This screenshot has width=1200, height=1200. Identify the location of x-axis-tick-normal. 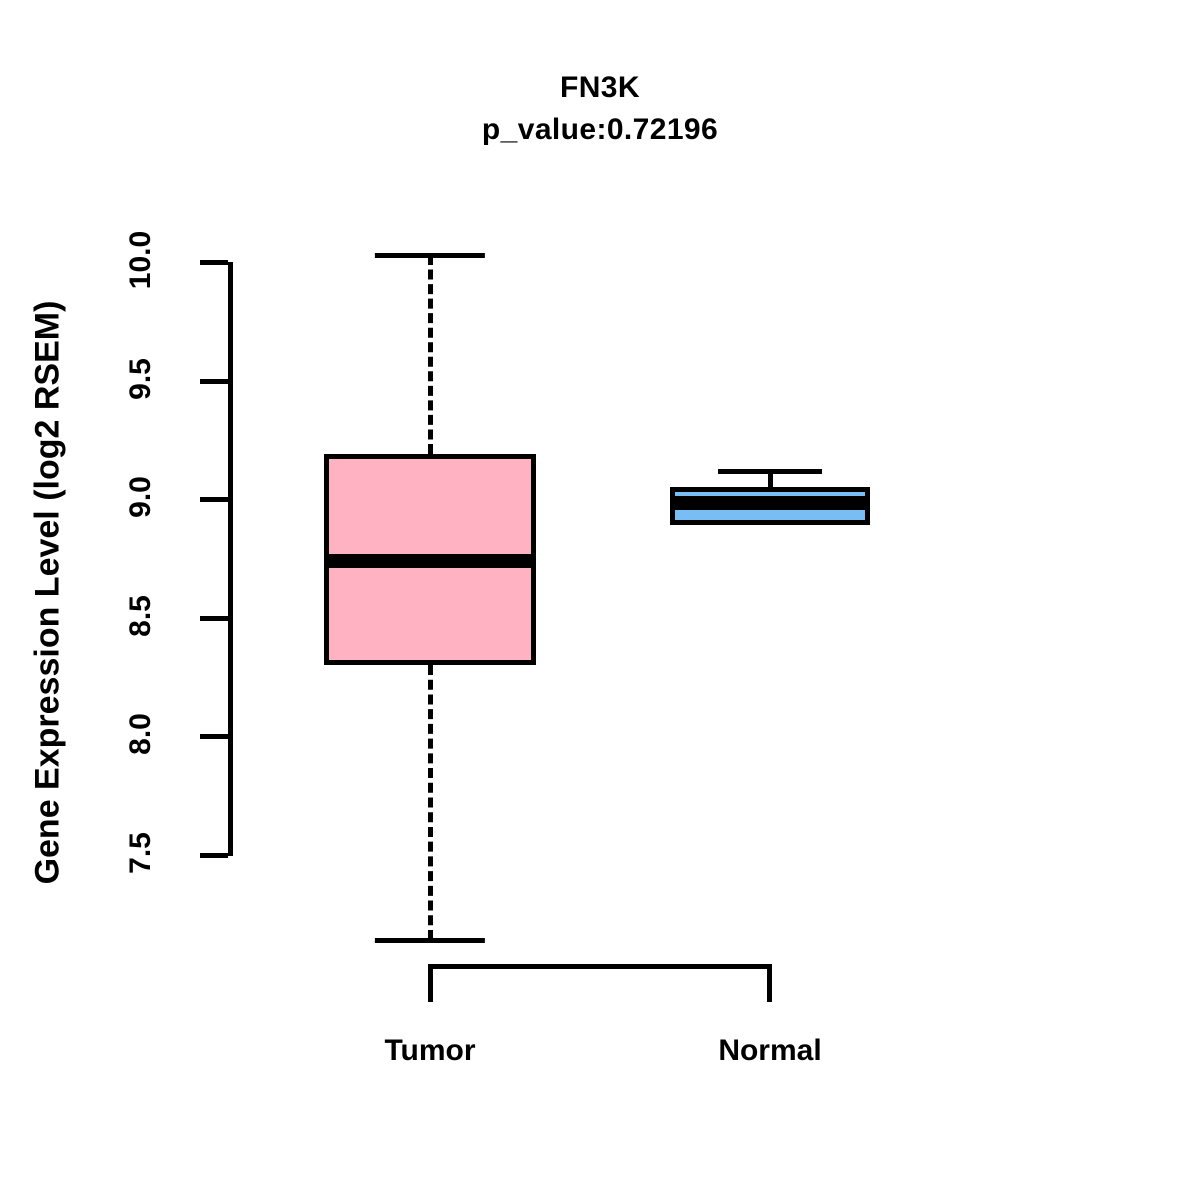
(769, 983).